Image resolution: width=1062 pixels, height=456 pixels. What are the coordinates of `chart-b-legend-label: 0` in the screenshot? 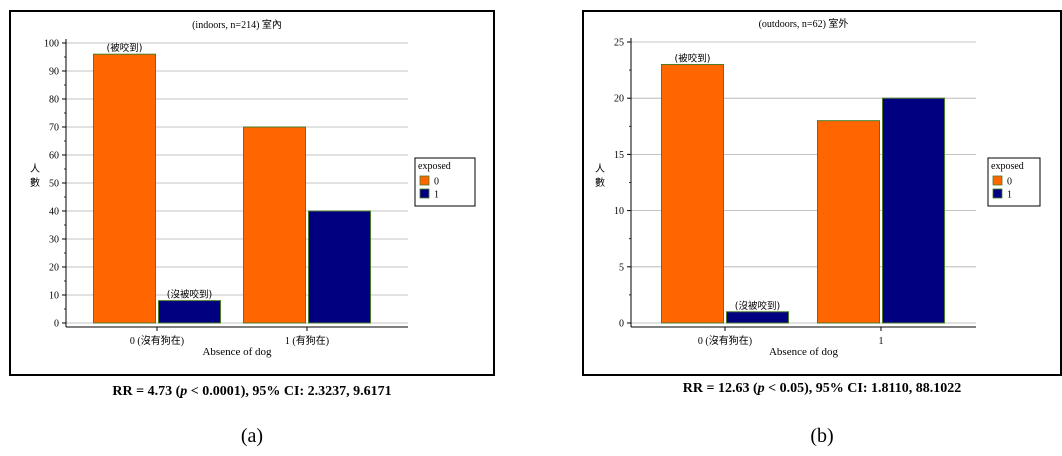 It's located at (1009, 182).